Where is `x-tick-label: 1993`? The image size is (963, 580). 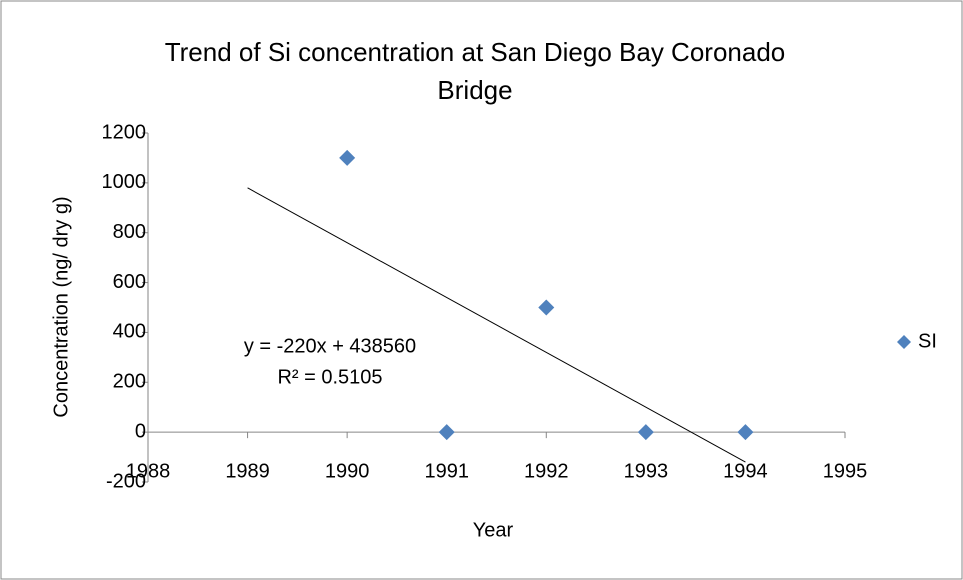 x-tick-label: 1993 is located at coordinates (646, 471).